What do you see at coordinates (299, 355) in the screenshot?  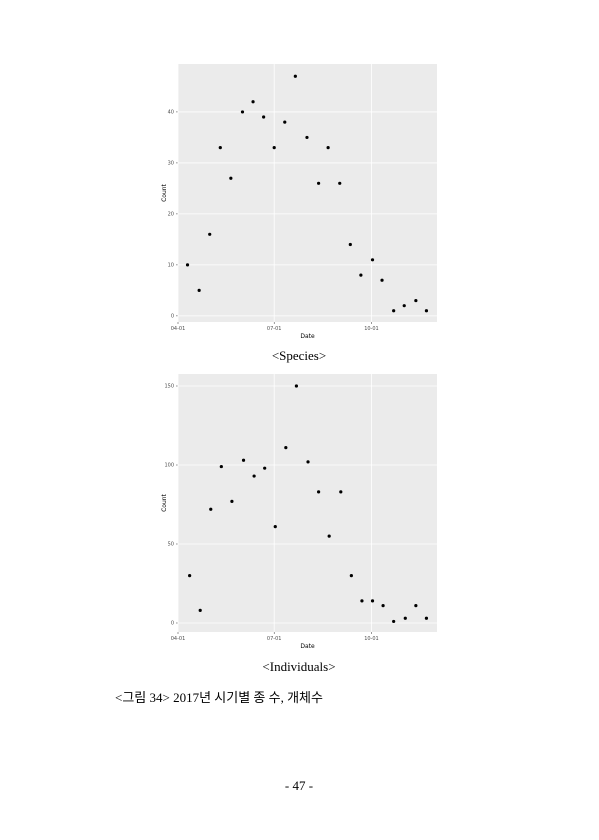 I see `chart-caption: <Species>` at bounding box center [299, 355].